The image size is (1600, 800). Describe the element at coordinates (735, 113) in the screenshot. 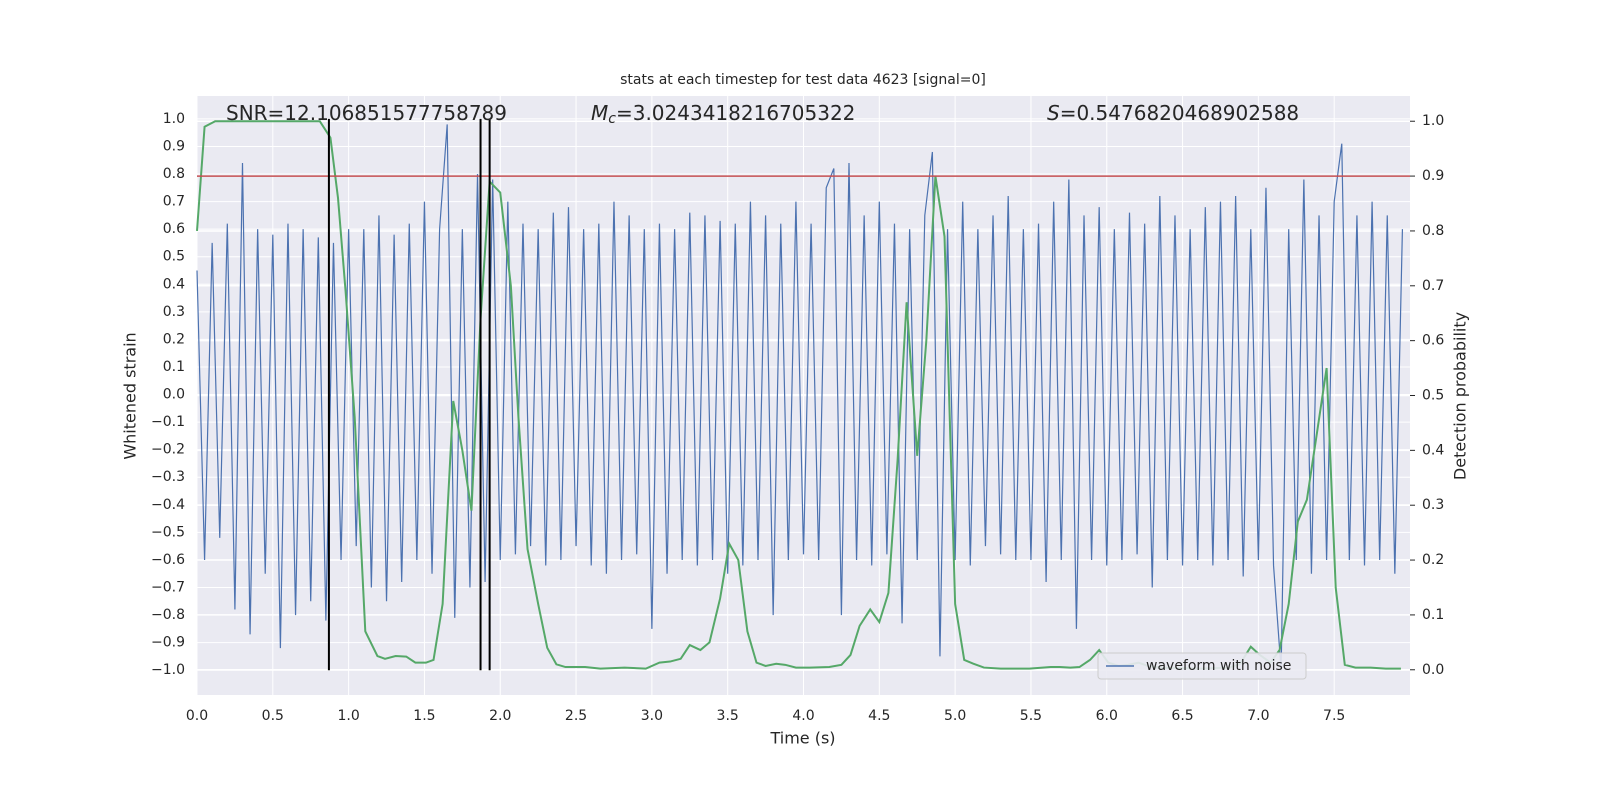

I see `annotation-text: =3.0243418216705322` at that location.